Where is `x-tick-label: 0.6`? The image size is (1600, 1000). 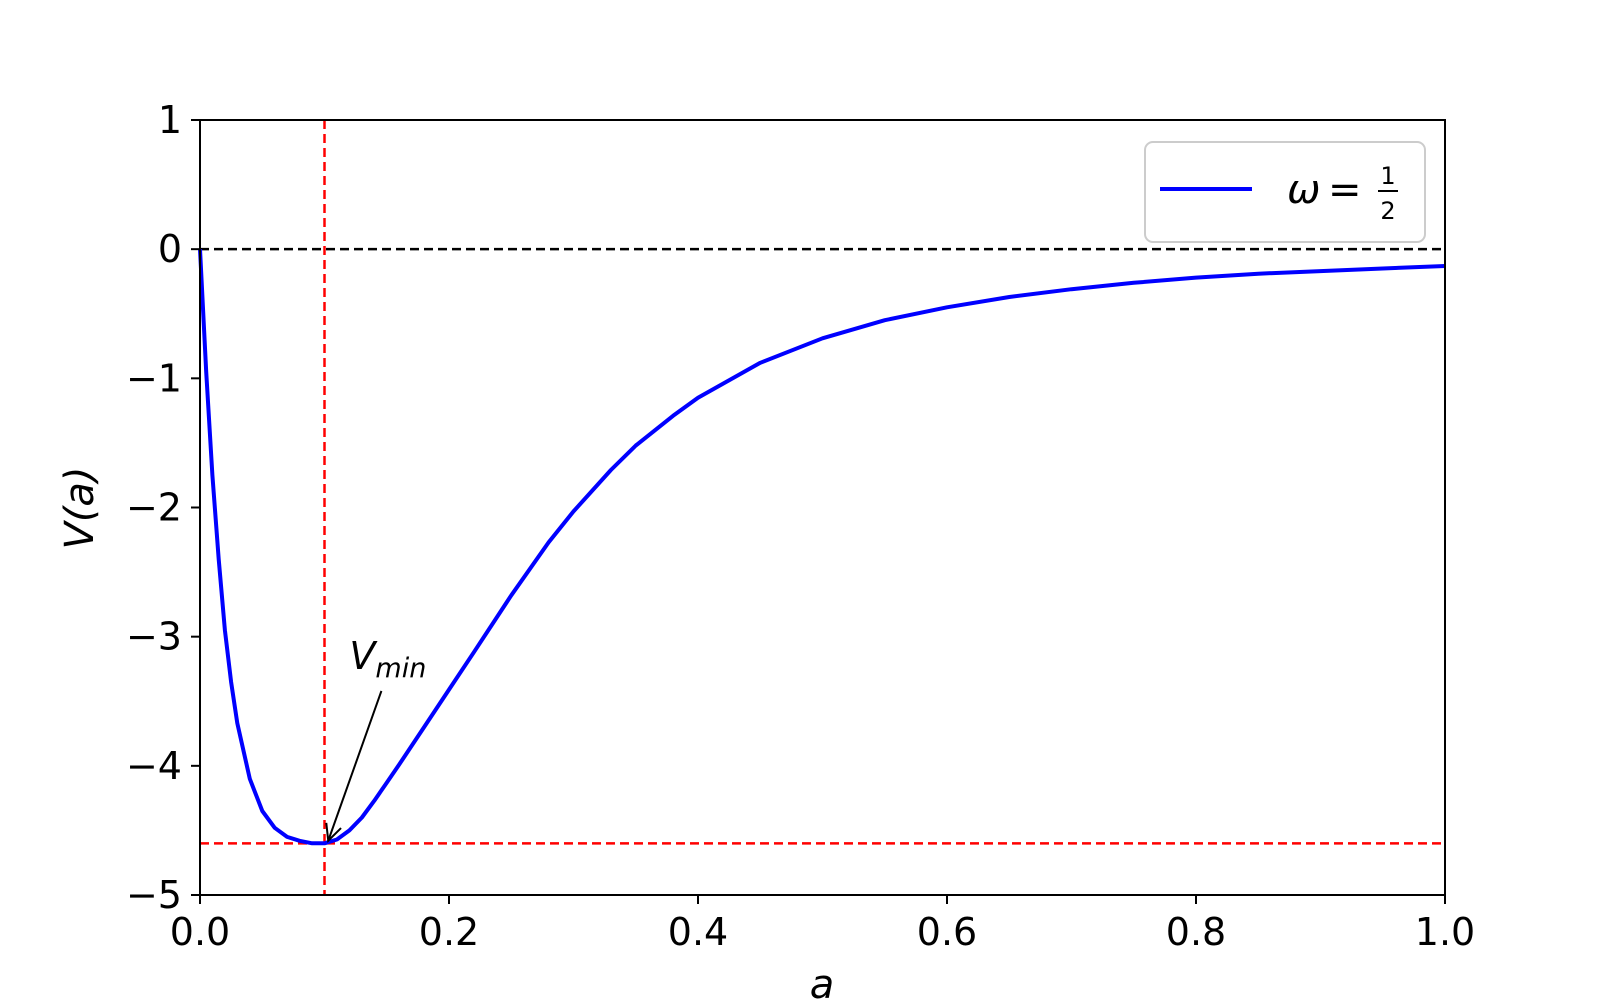
x-tick-label: 0.6 is located at coordinates (947, 932).